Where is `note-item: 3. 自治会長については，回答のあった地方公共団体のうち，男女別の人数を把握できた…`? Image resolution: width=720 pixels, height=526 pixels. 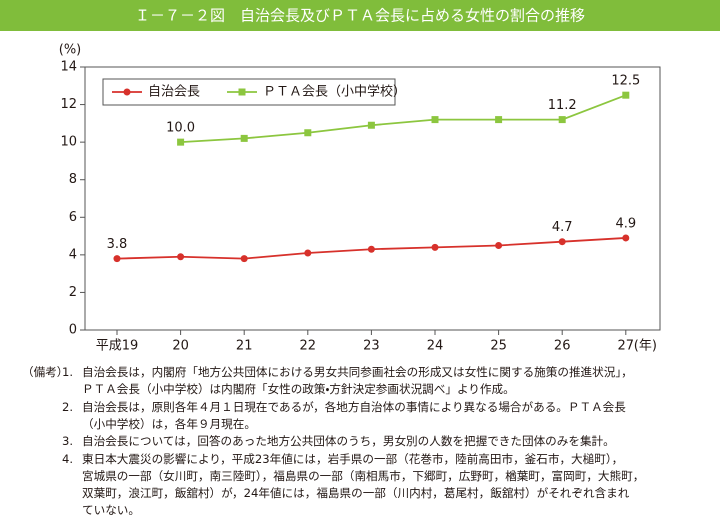
note-item: 3. 自治会長については，回答のあった地方公共団体のうち，男女別の人数を把握できた… is located at coordinates (338, 441).